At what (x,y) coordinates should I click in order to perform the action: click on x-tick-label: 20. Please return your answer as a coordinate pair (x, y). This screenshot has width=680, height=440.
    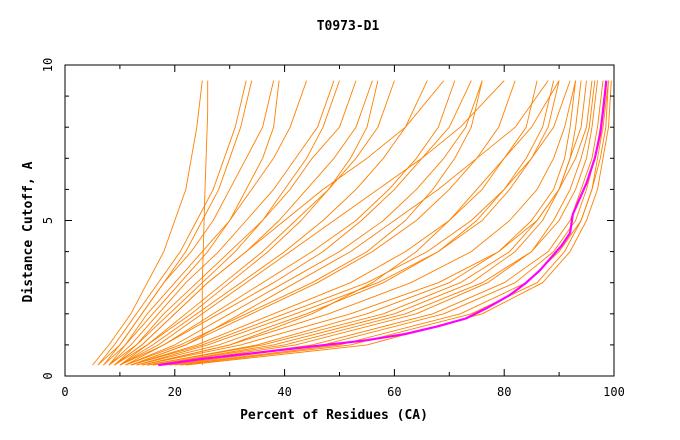
    Looking at the image, I should click on (175, 392).